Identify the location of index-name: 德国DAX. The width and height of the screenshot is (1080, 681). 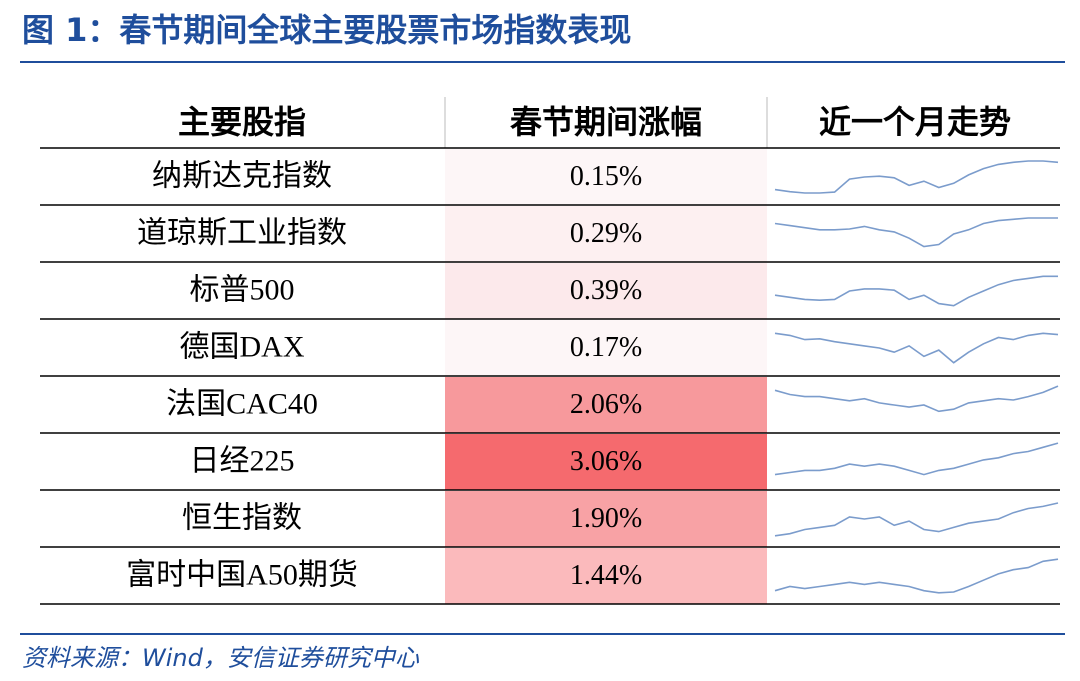
(242, 346).